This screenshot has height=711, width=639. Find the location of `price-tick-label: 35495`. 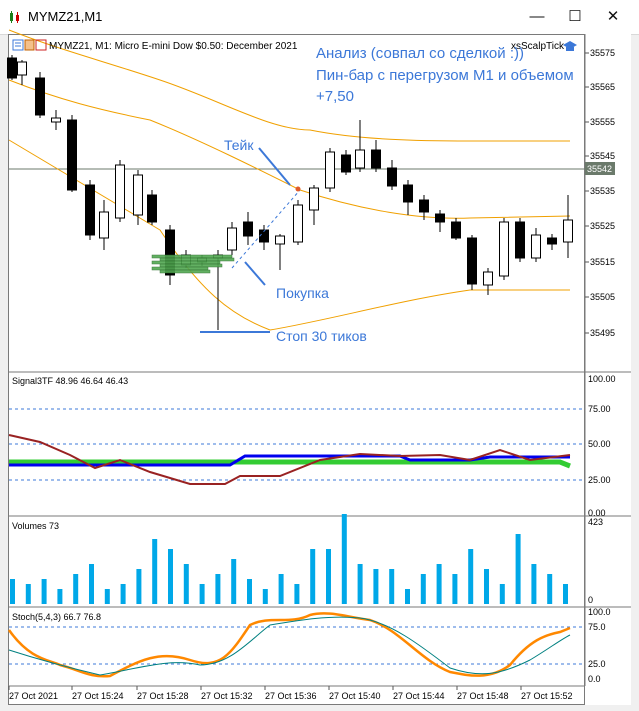

price-tick-label: 35495 is located at coordinates (602, 333).